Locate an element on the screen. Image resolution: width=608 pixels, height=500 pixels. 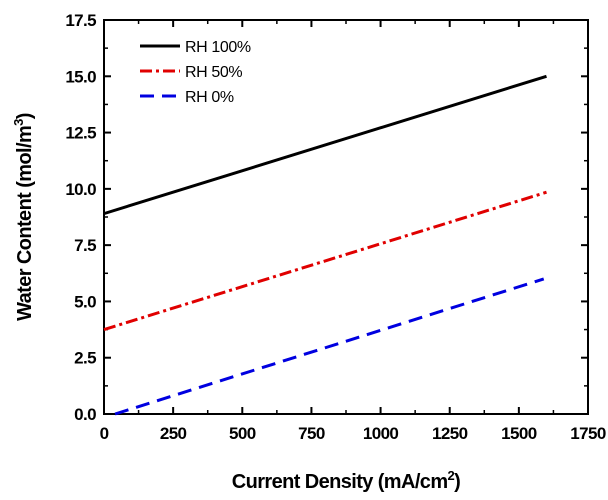
y-tick-label: 5.0 is located at coordinates (85, 301).